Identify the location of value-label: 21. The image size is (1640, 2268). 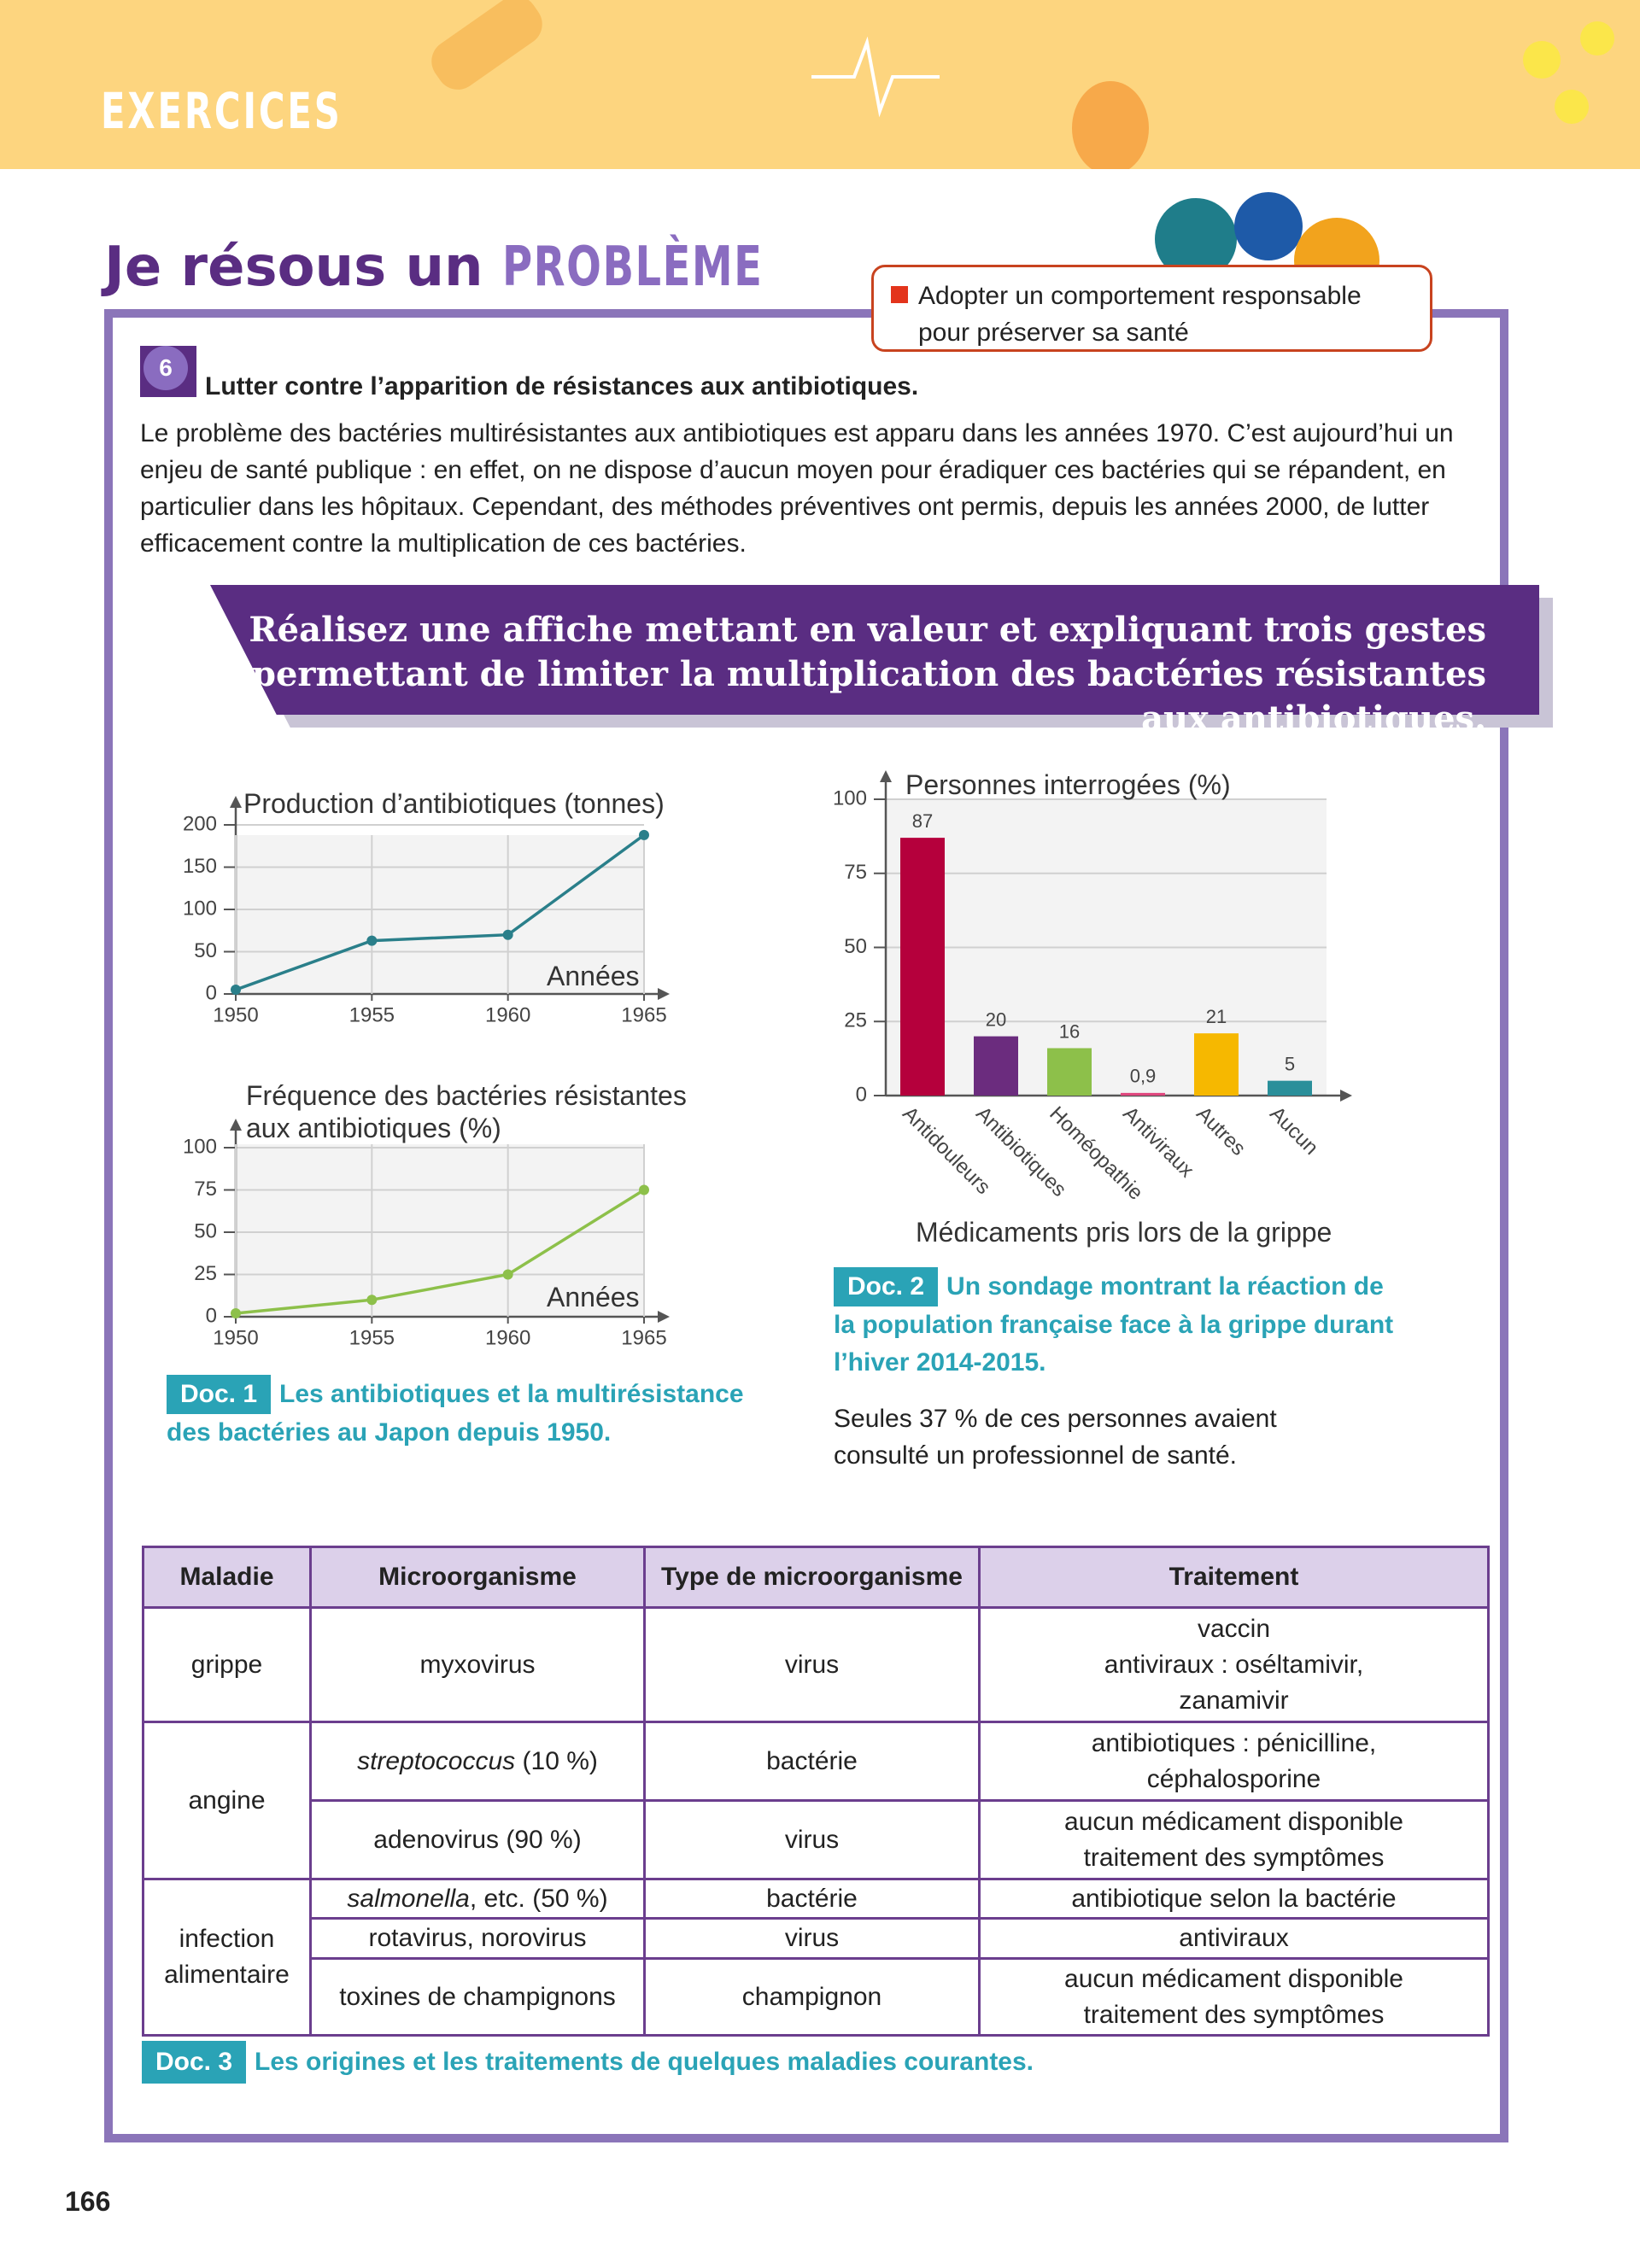
(1216, 1016).